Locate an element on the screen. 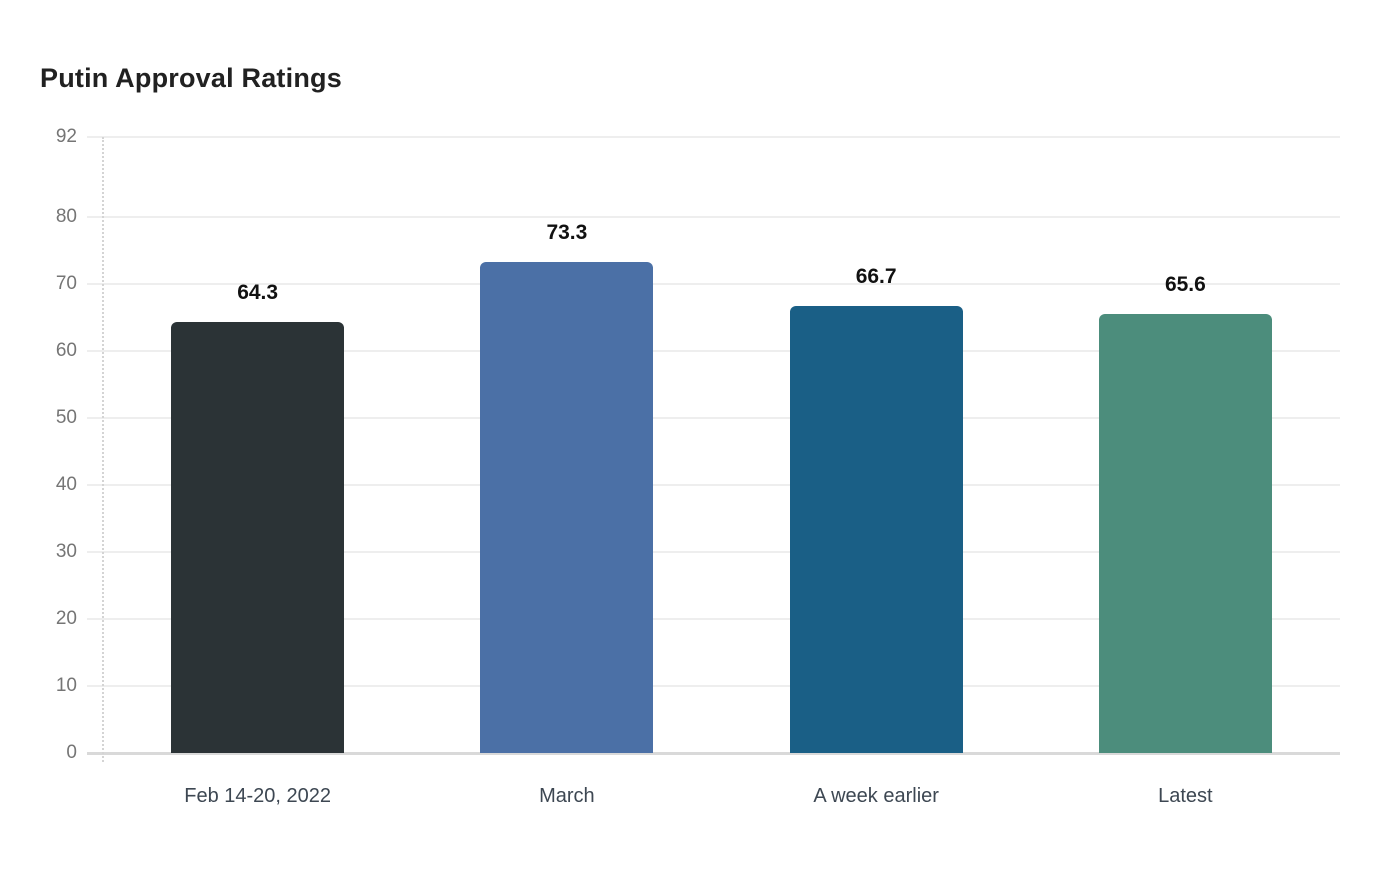 The width and height of the screenshot is (1400, 880). bar-value-label: 65.6 is located at coordinates (1185, 284).